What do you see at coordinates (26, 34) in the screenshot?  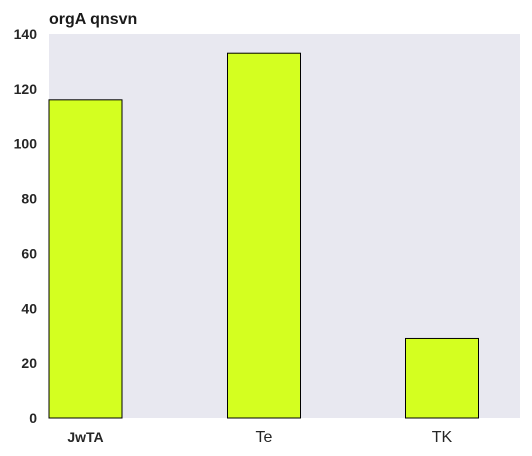 I see `y-tick-label: 140` at bounding box center [26, 34].